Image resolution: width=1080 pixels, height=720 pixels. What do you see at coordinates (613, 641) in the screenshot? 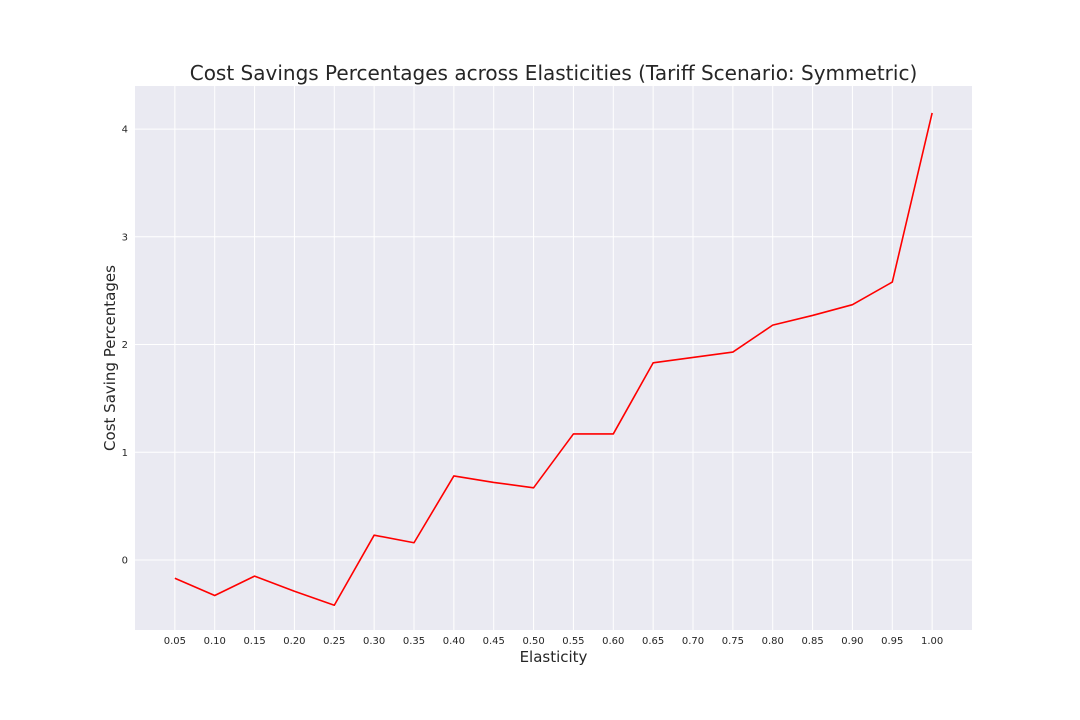
I see `x-tick-label: 0.60` at bounding box center [613, 641].